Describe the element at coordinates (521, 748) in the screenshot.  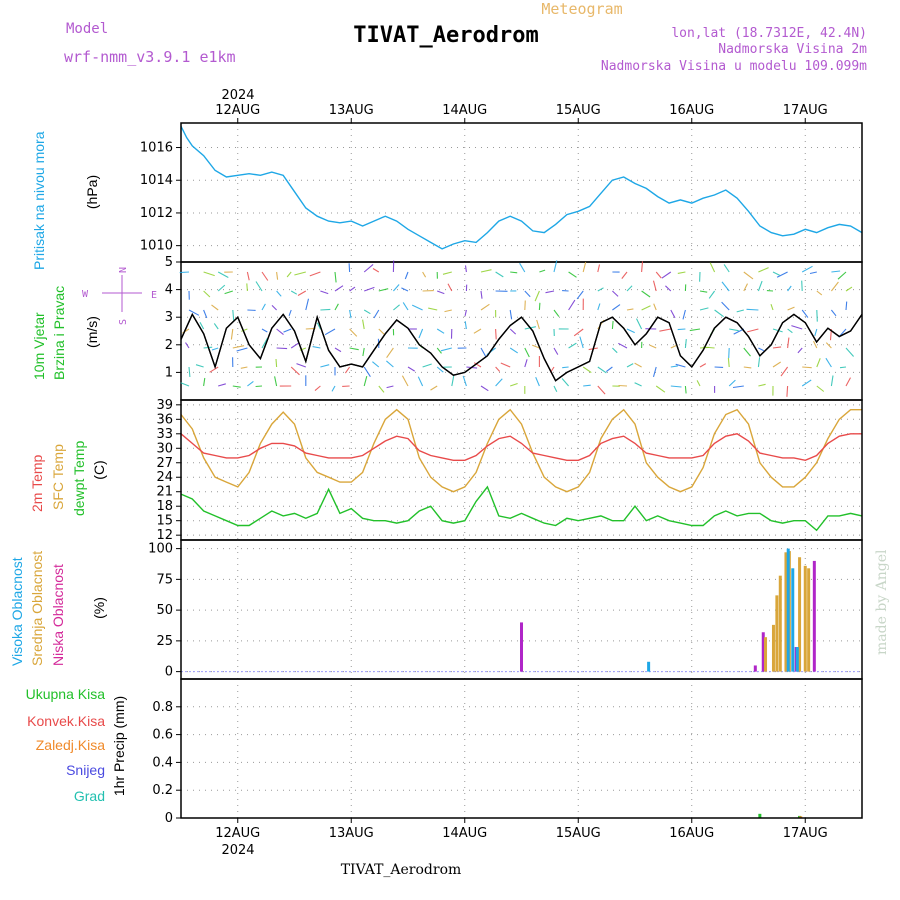
I see `precip-frame` at that location.